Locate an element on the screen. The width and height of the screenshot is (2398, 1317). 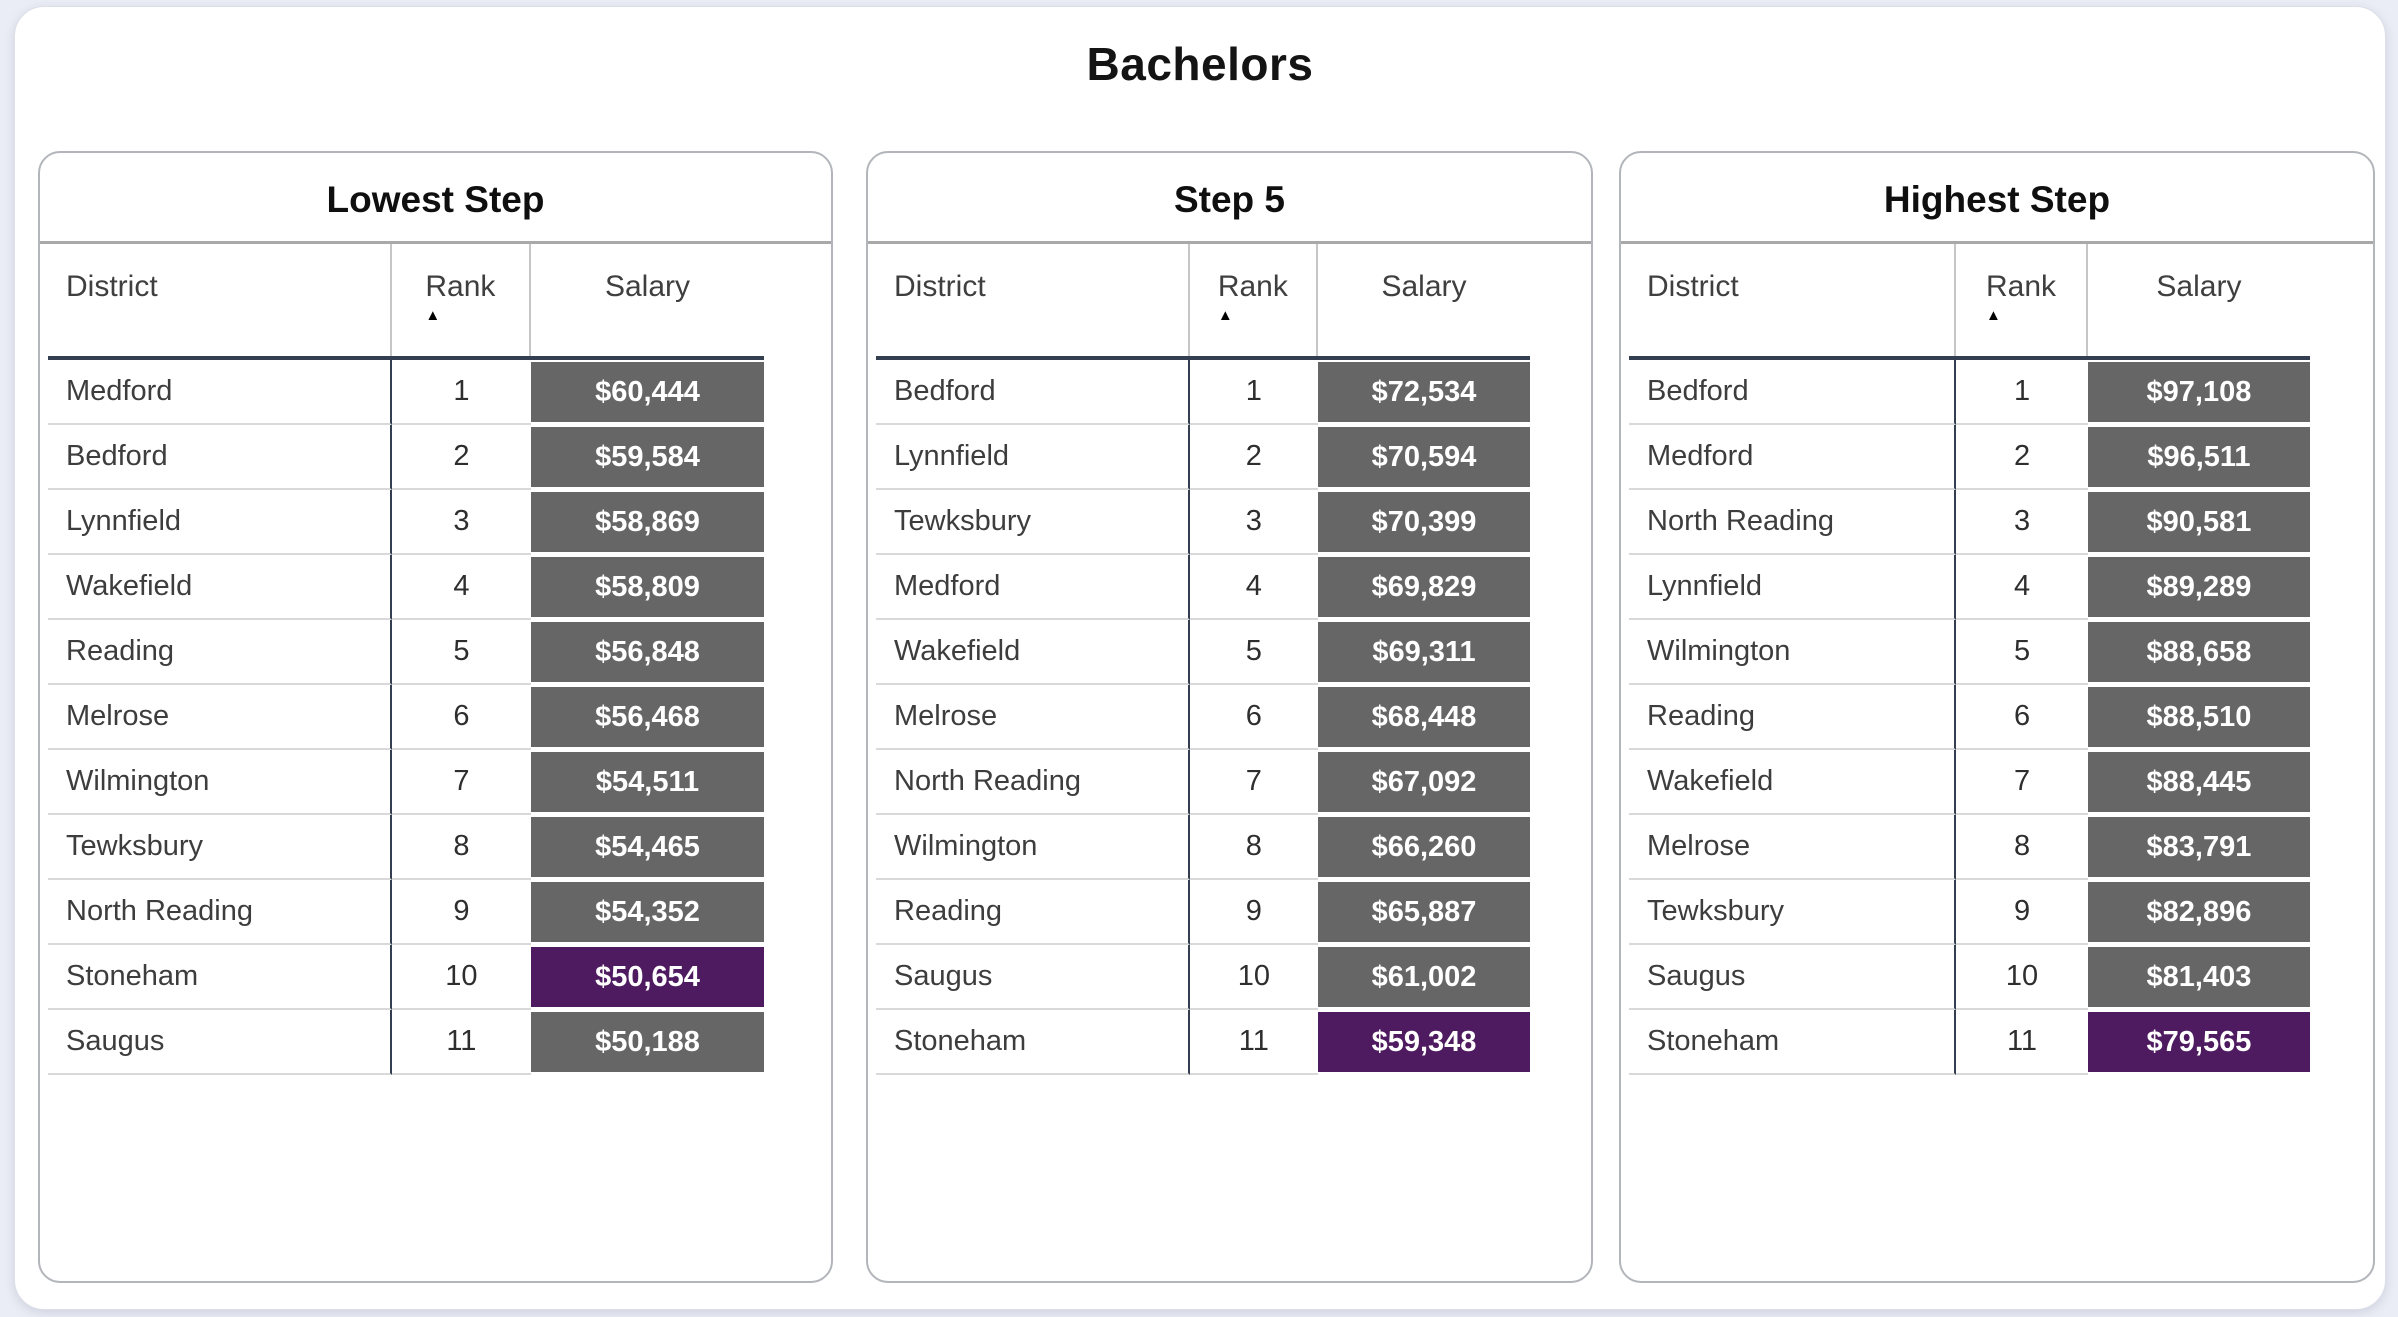
table-row: Reading 5 $56,848 is located at coordinates (406, 652).